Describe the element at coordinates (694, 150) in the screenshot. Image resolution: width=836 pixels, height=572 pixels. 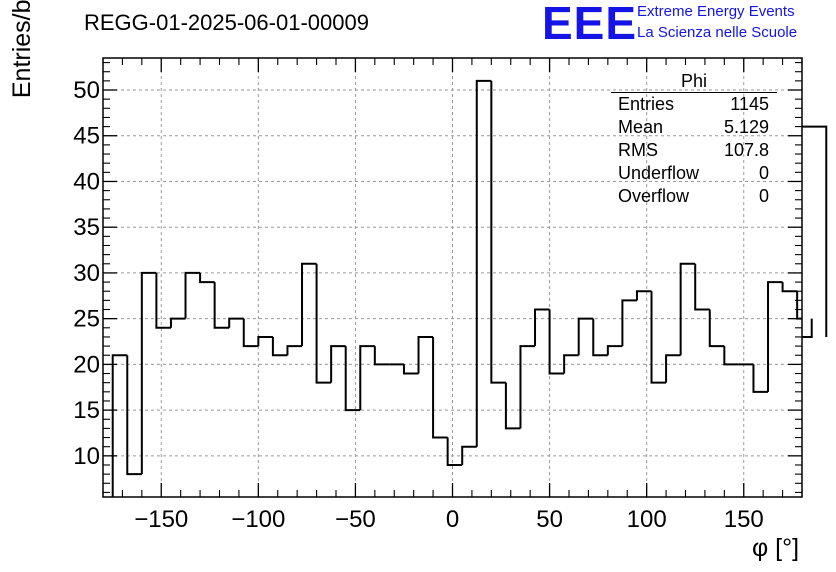
I see `stats-row-rms: RMS 107.8` at that location.